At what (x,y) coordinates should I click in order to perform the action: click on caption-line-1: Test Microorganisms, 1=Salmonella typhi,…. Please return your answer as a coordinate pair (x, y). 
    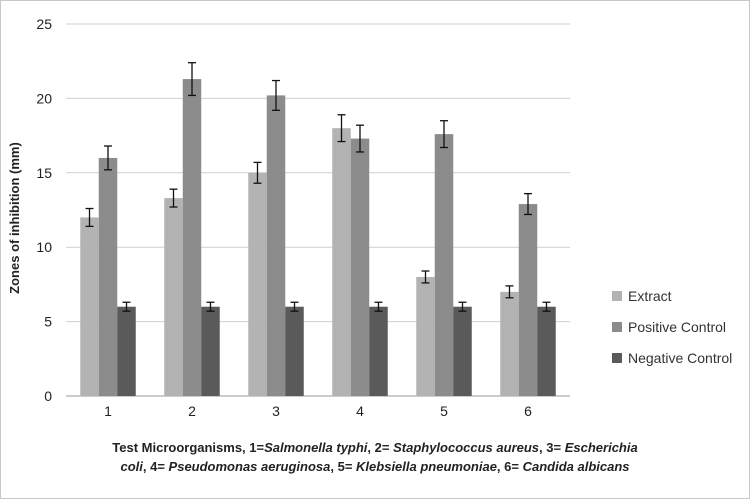
    Looking at the image, I should click on (375, 447).